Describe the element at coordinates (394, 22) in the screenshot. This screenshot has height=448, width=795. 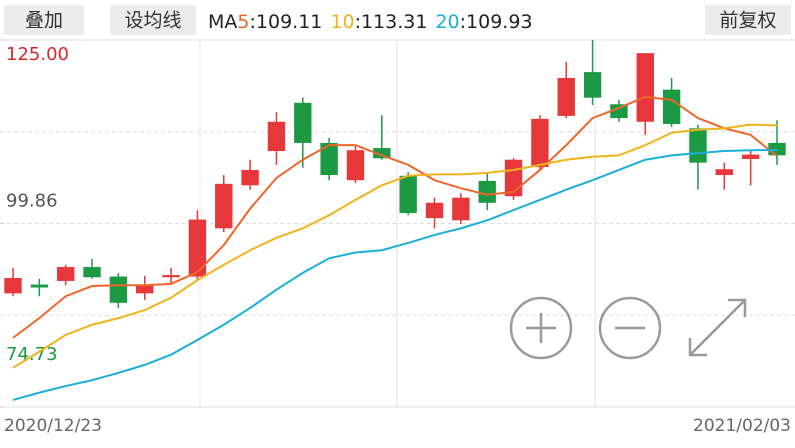
I see `legend-value: 113.31` at that location.